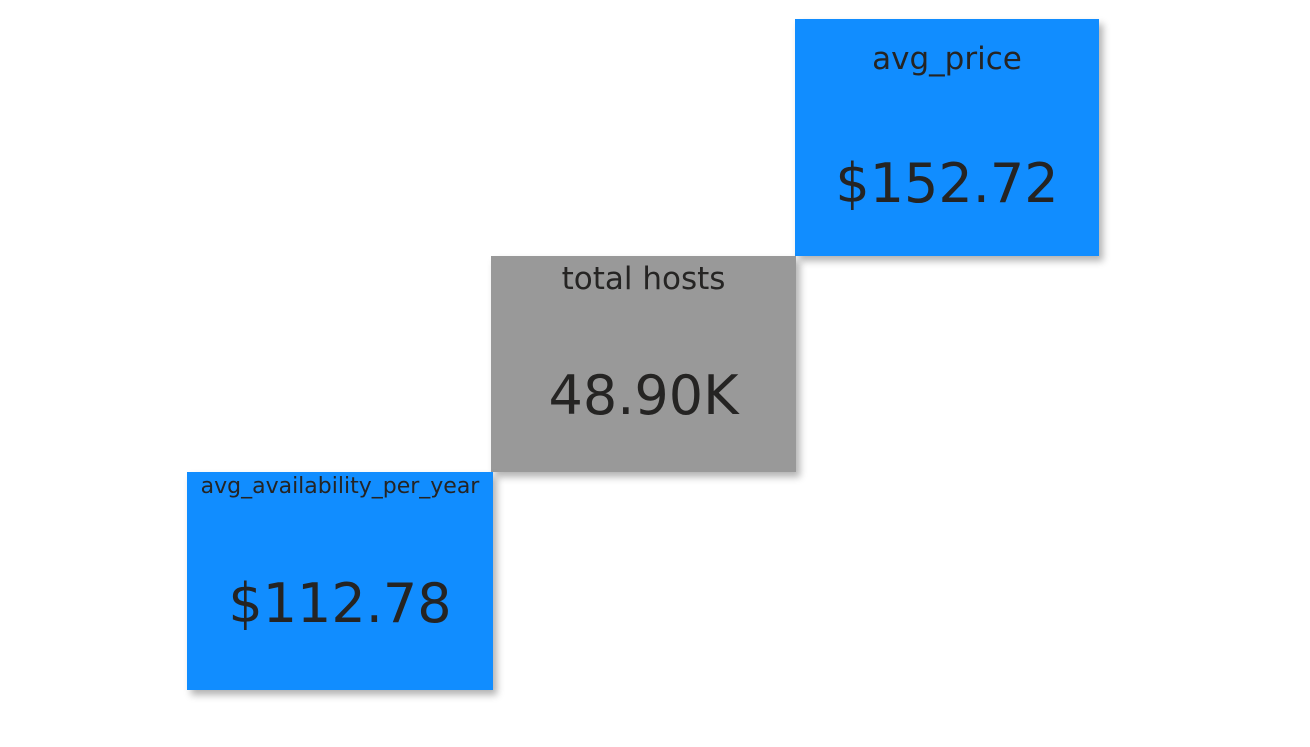  What do you see at coordinates (340, 486) in the screenshot?
I see `card-label: avg_availability_per_year` at bounding box center [340, 486].